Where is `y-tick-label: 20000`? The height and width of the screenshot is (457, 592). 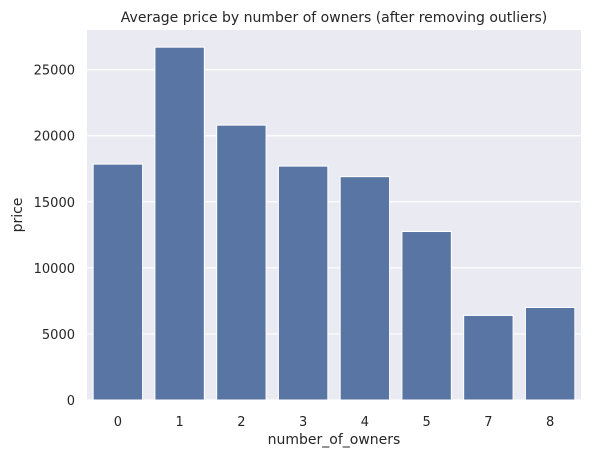
y-tick-label: 20000 is located at coordinates (54, 137).